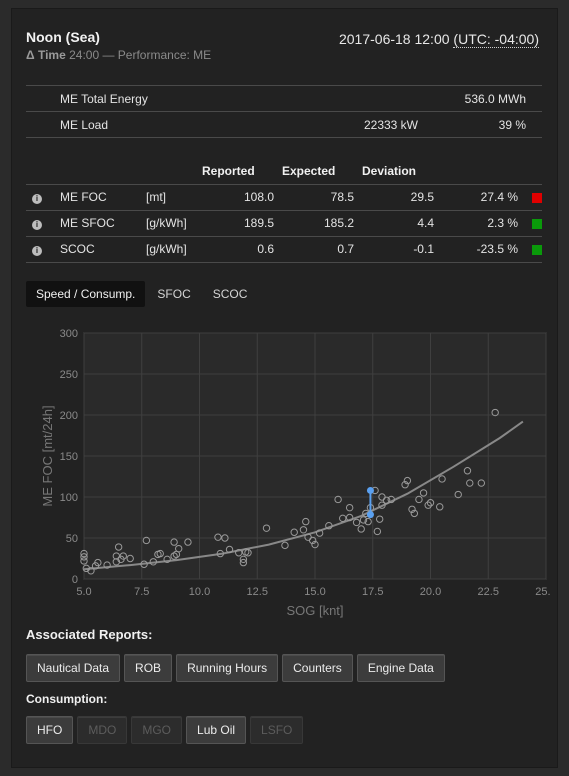 The width and height of the screenshot is (569, 776). Describe the element at coordinates (370, 490) in the screenshot. I see `reported-point` at that location.